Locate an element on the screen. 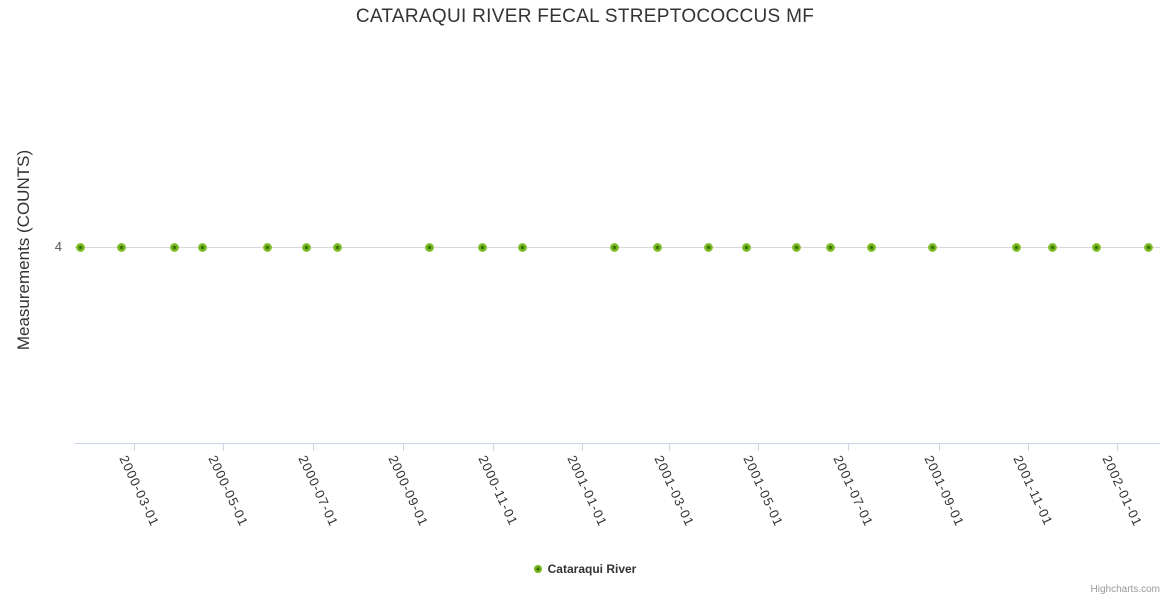  x-axis-tick-label: 2000-07-01 is located at coordinates (318, 491).